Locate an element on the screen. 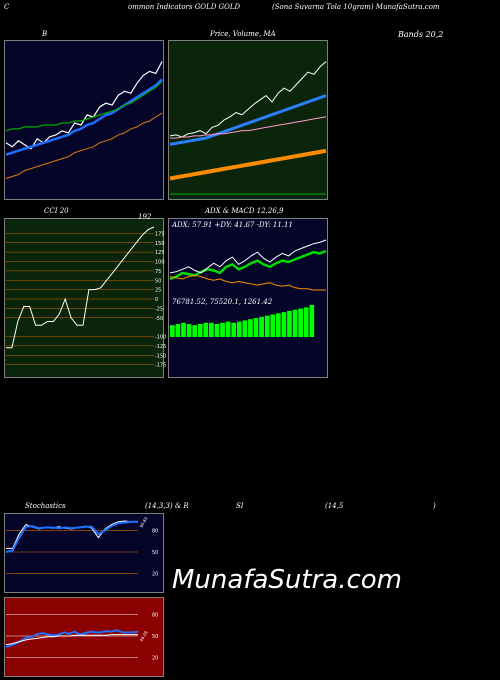  stoch-tick-label: 20 is located at coordinates (155, 575).